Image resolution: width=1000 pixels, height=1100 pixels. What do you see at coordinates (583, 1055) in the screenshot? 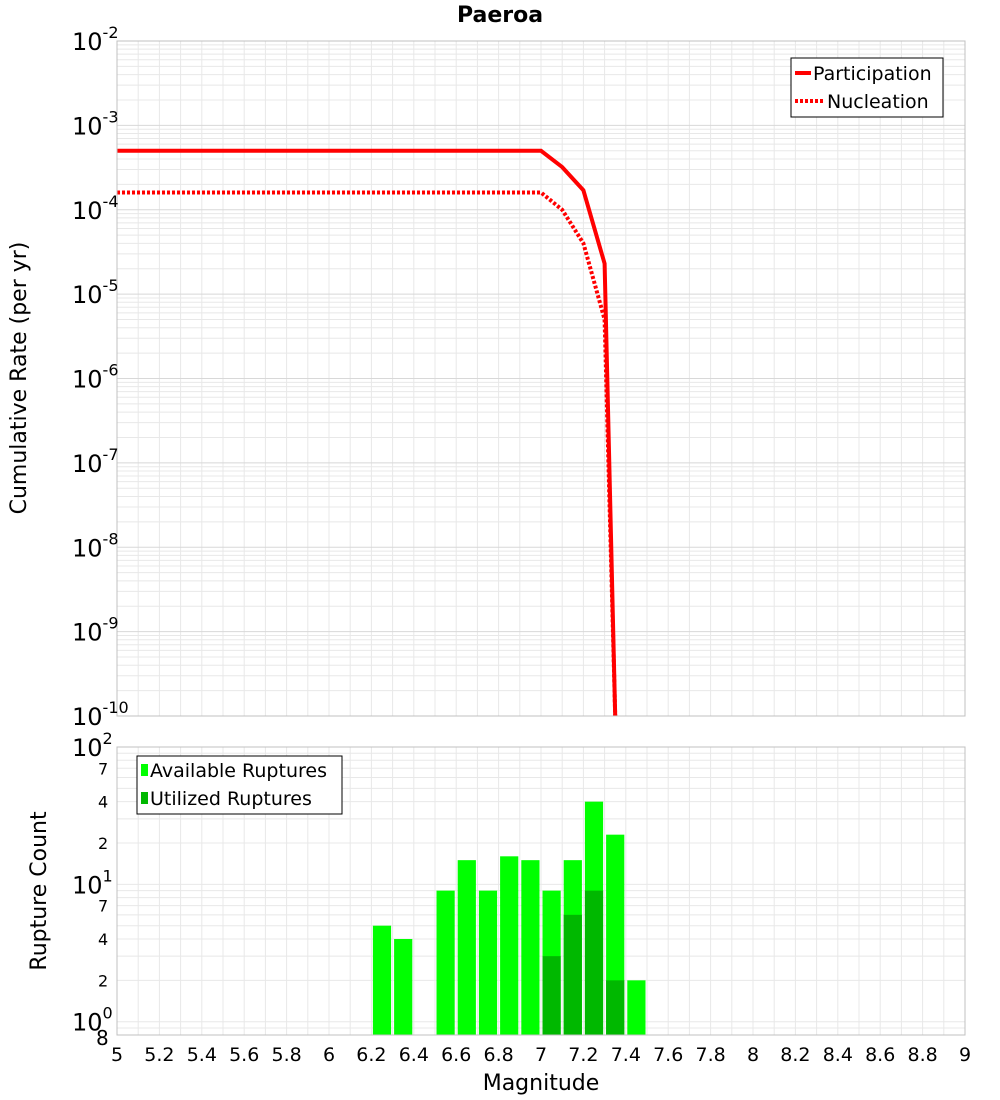
I see `x-tick-label: 7.2` at bounding box center [583, 1055].